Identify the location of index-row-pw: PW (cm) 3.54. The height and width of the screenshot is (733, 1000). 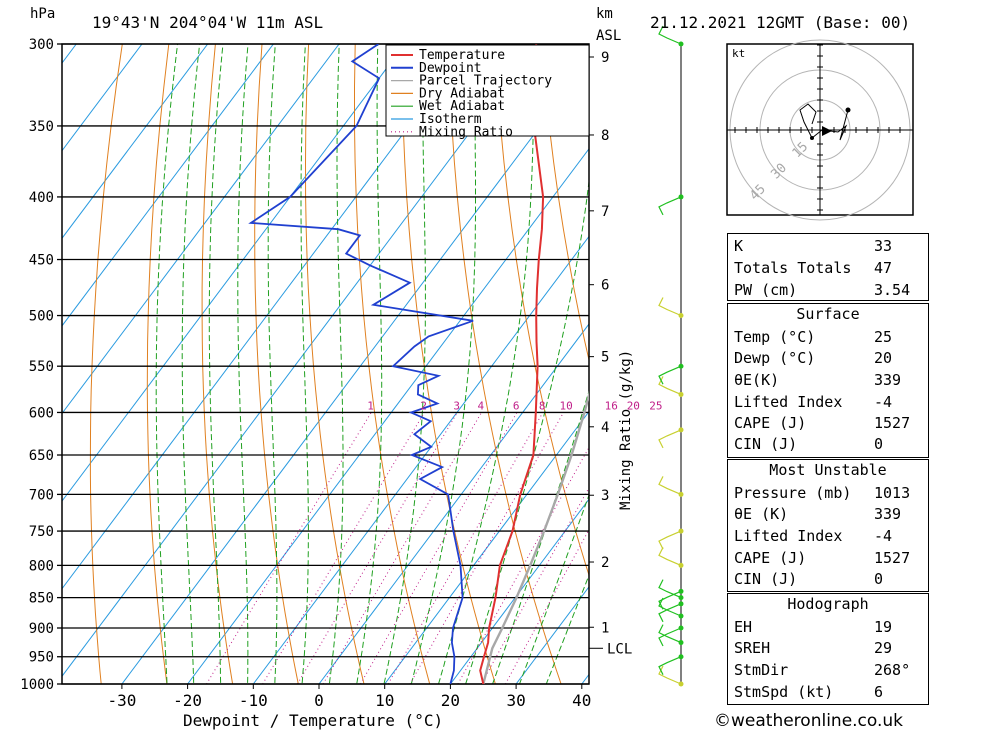
(822, 290).